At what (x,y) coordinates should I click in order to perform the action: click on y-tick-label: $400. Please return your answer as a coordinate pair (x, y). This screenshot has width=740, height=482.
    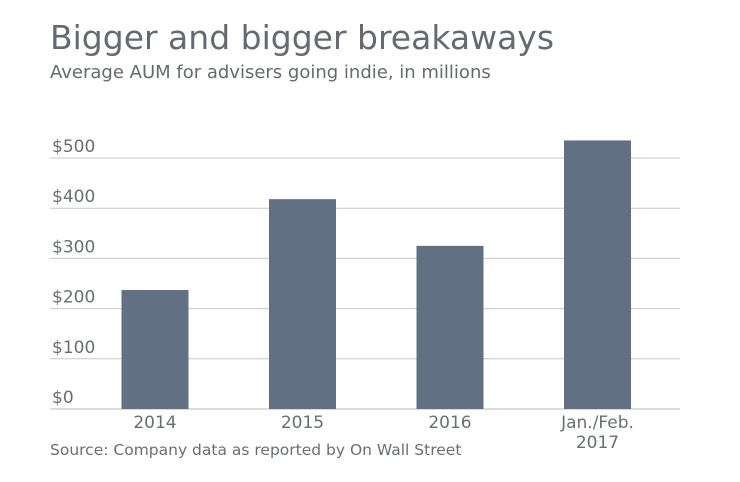
    Looking at the image, I should click on (73, 197).